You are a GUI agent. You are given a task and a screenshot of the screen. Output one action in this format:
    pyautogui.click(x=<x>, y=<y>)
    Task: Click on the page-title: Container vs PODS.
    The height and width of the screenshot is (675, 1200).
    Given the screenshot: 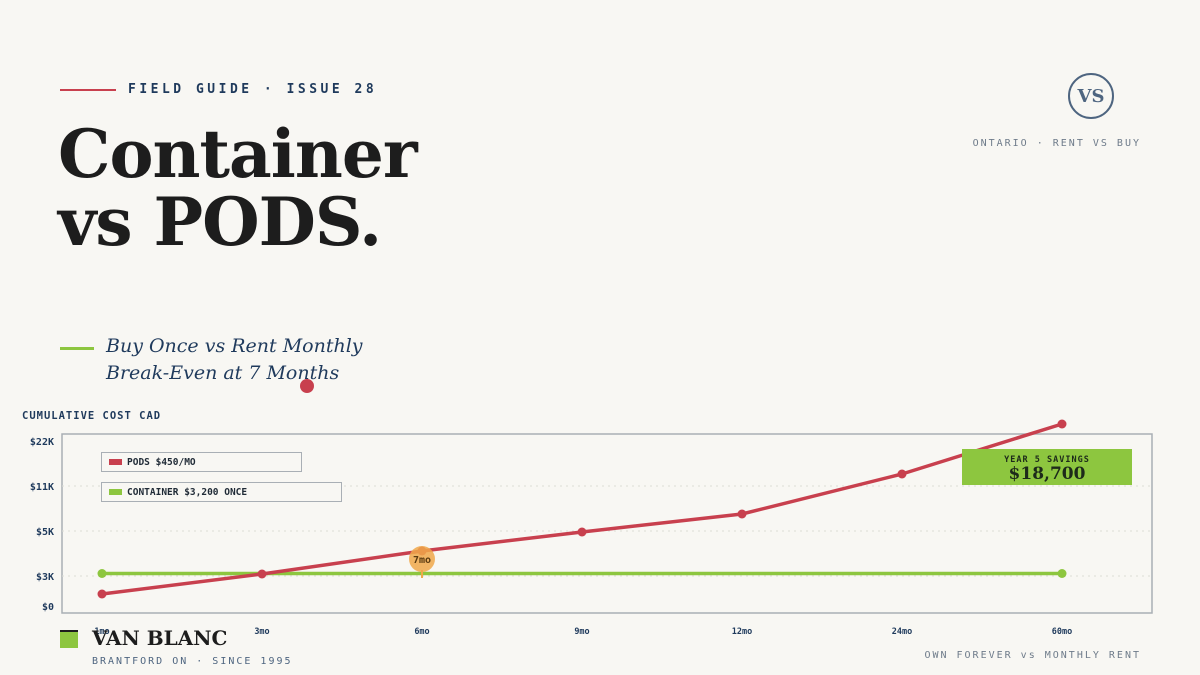 What is the action you would take?
    pyautogui.click(x=238, y=188)
    